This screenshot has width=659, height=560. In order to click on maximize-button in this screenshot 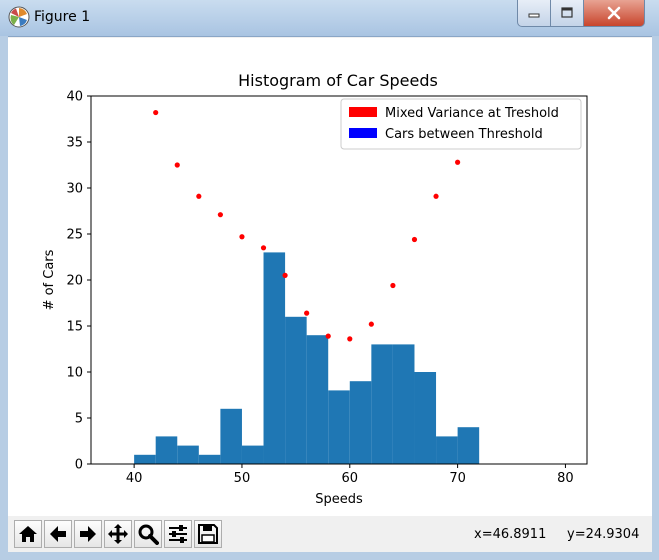, I will do `click(567, 13)`.